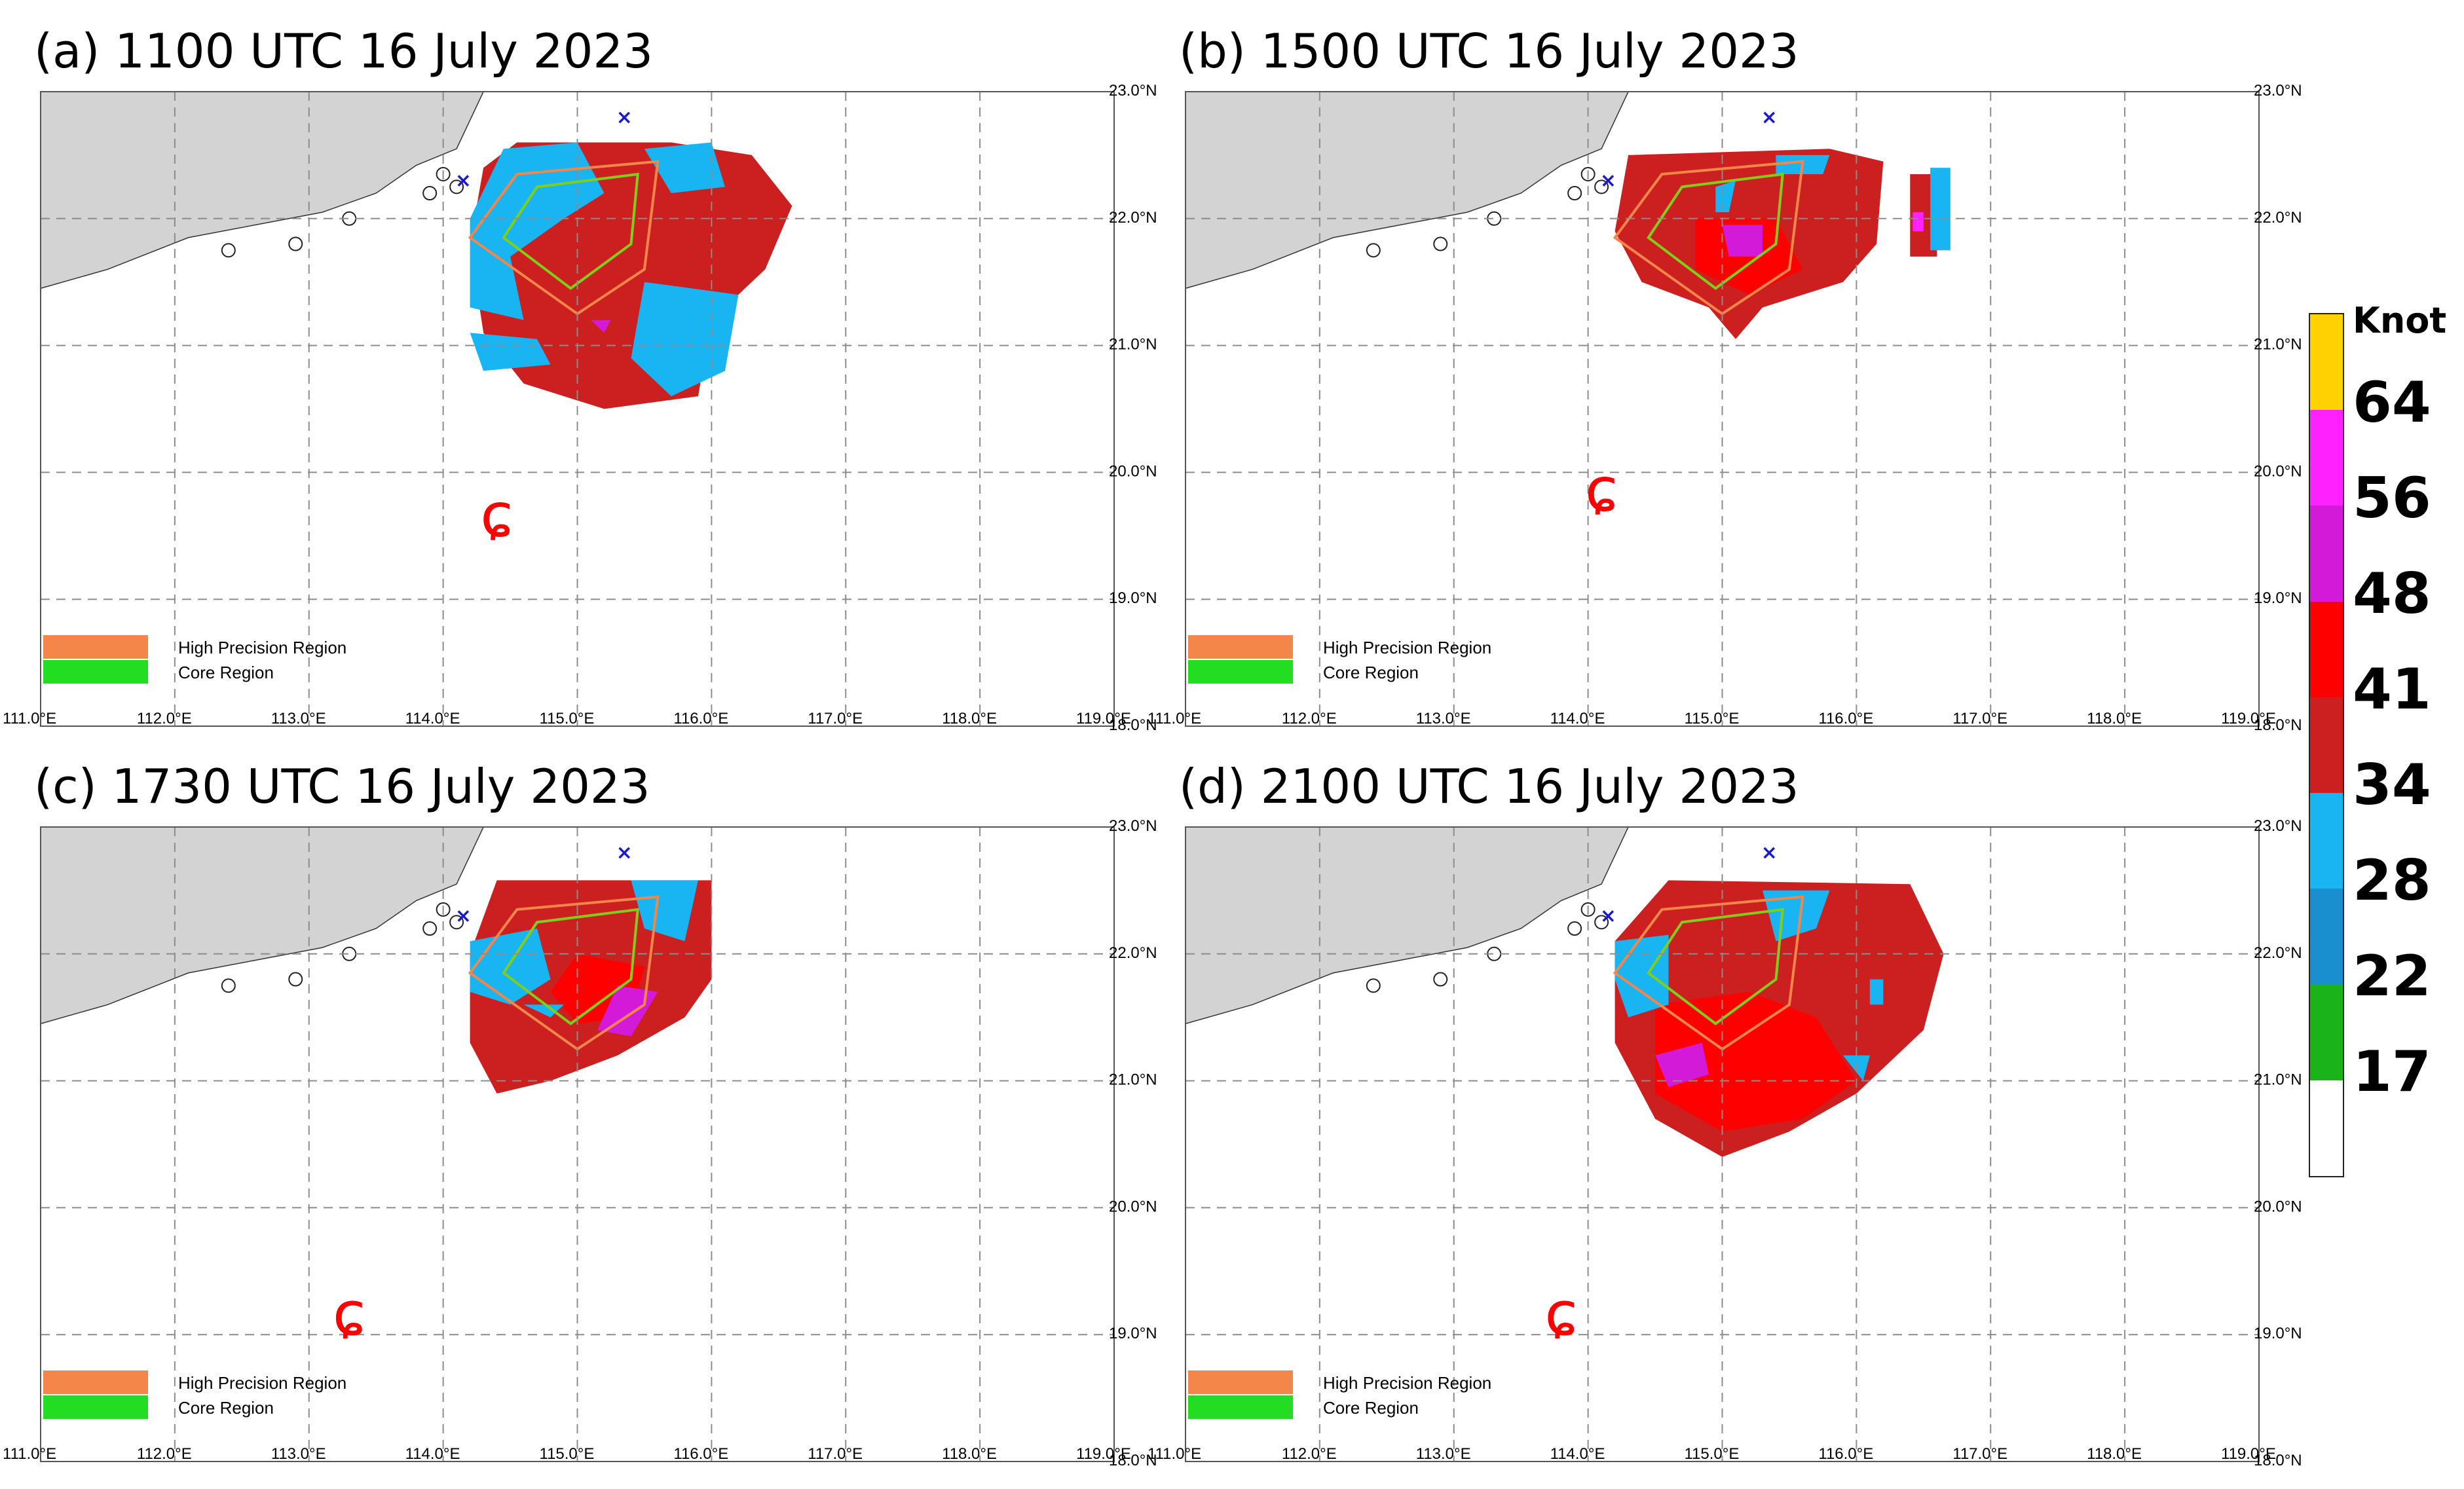 This screenshot has height=1489, width=2464. Describe the element at coordinates (2392, 689) in the screenshot. I see `colorbar-label-41: 41` at that location.